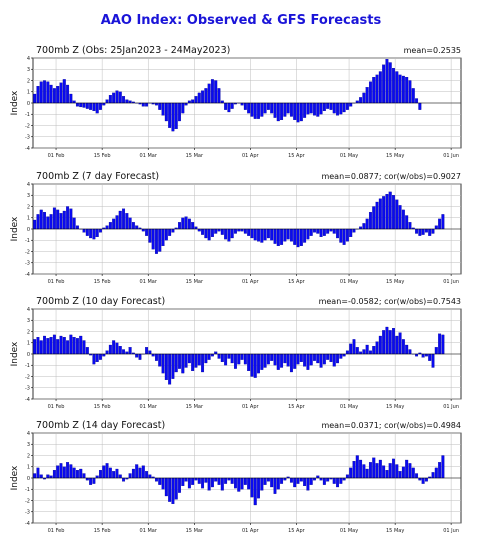 This screenshot has width=482, height=551. What do you see at coordinates (27, 490) in the screenshot?
I see `y-tick-label: -1` at bounding box center [27, 490].